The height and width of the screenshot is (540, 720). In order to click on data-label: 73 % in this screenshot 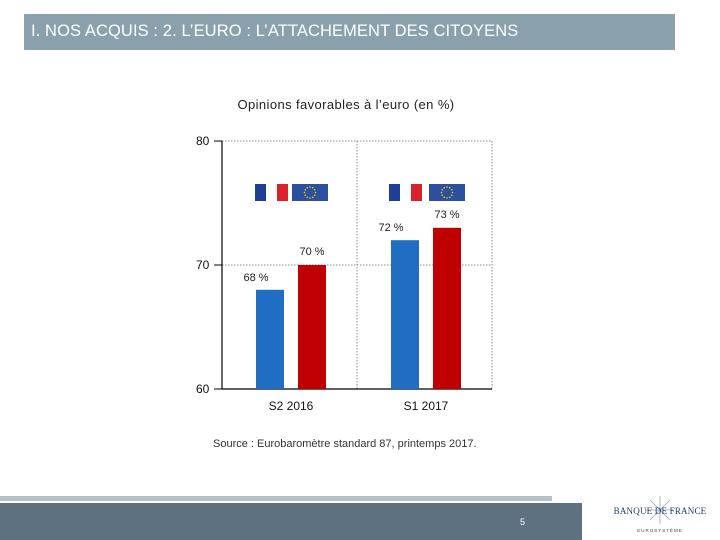, I will do `click(446, 215)`.